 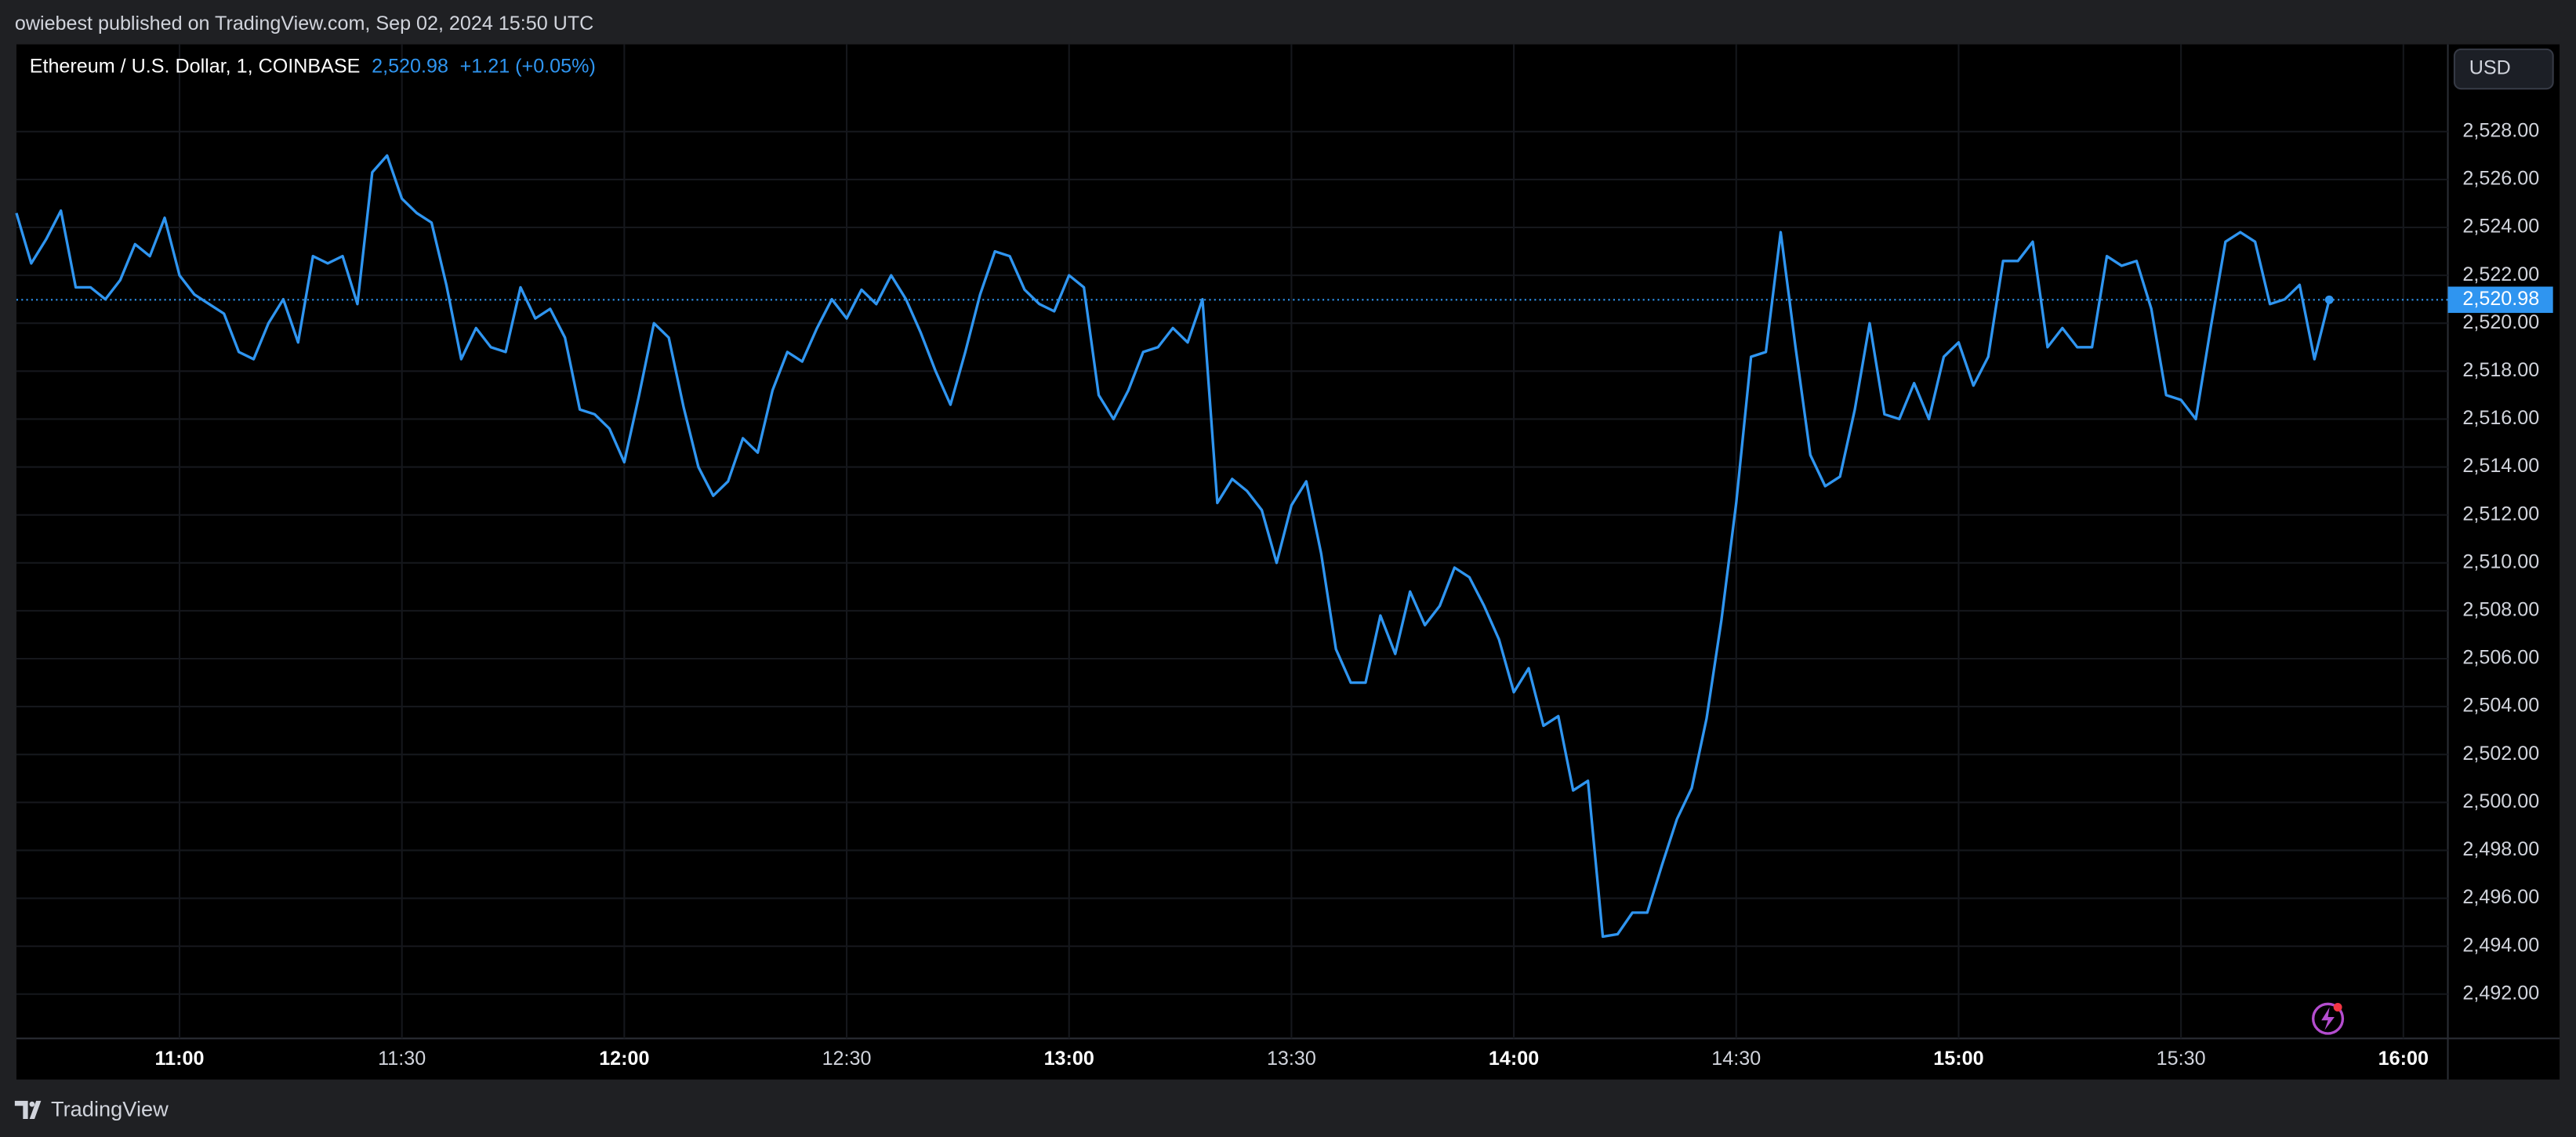 I want to click on x-tick-label: 12:00, so click(x=624, y=1059).